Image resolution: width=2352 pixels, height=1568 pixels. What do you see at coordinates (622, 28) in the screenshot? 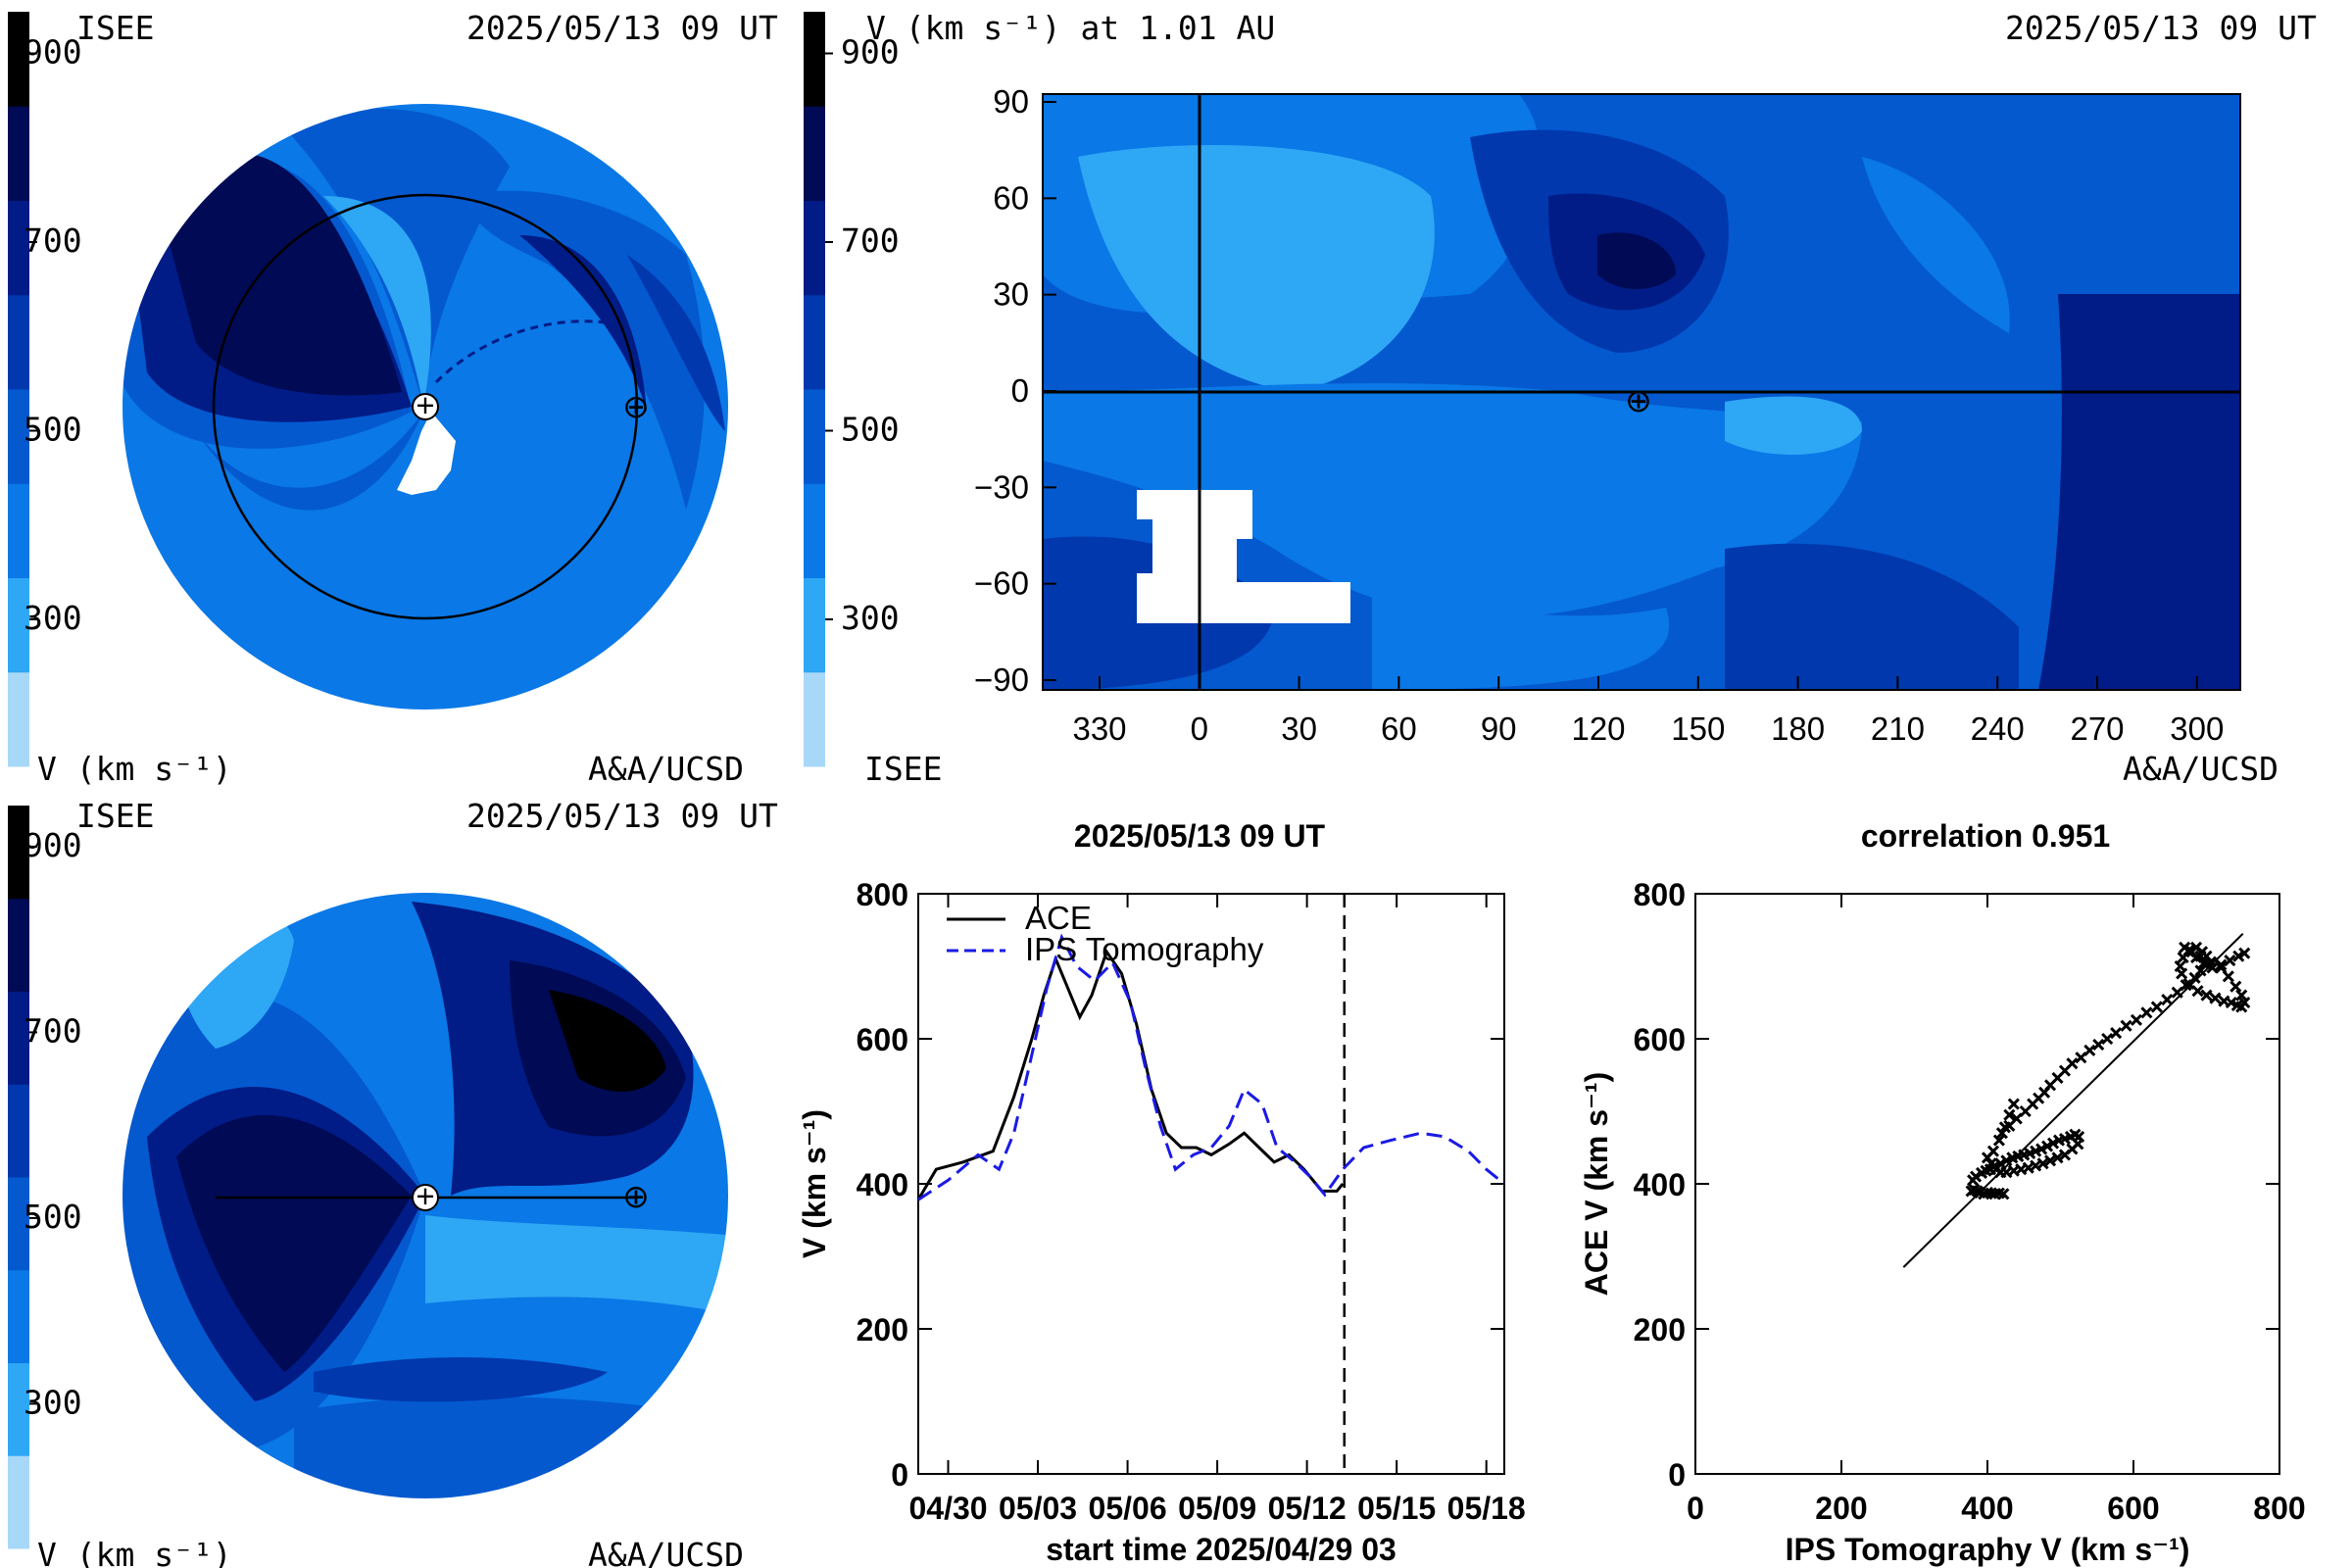
I see `panel-tl-time: 2025/05/13 09 UT` at bounding box center [622, 28].